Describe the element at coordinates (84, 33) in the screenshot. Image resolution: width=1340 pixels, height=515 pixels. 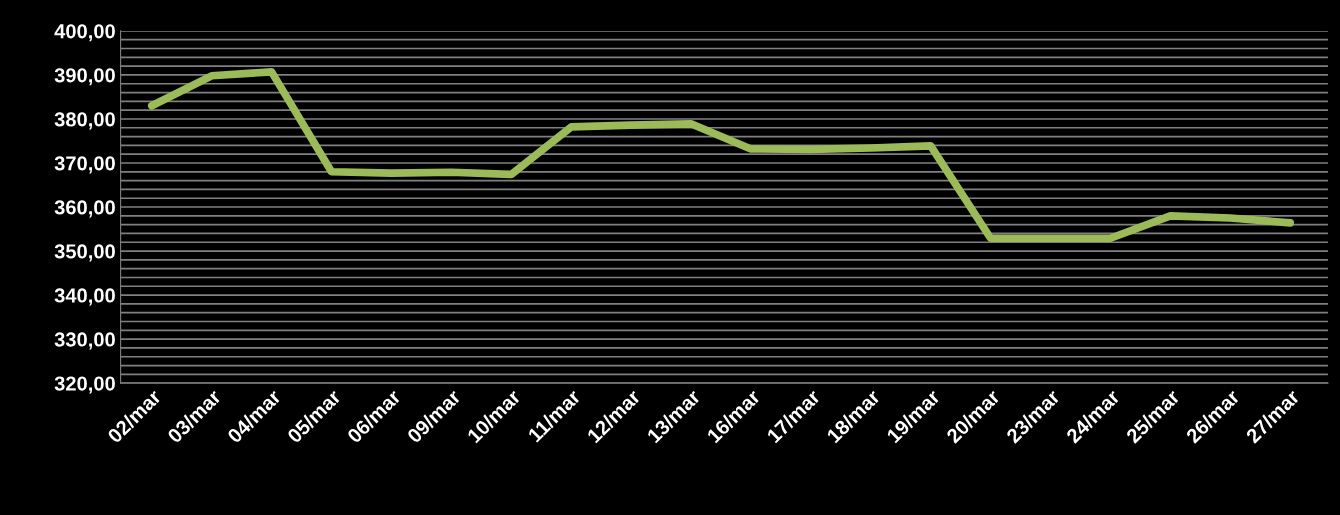
I see `y-tick-label: 400,00` at that location.